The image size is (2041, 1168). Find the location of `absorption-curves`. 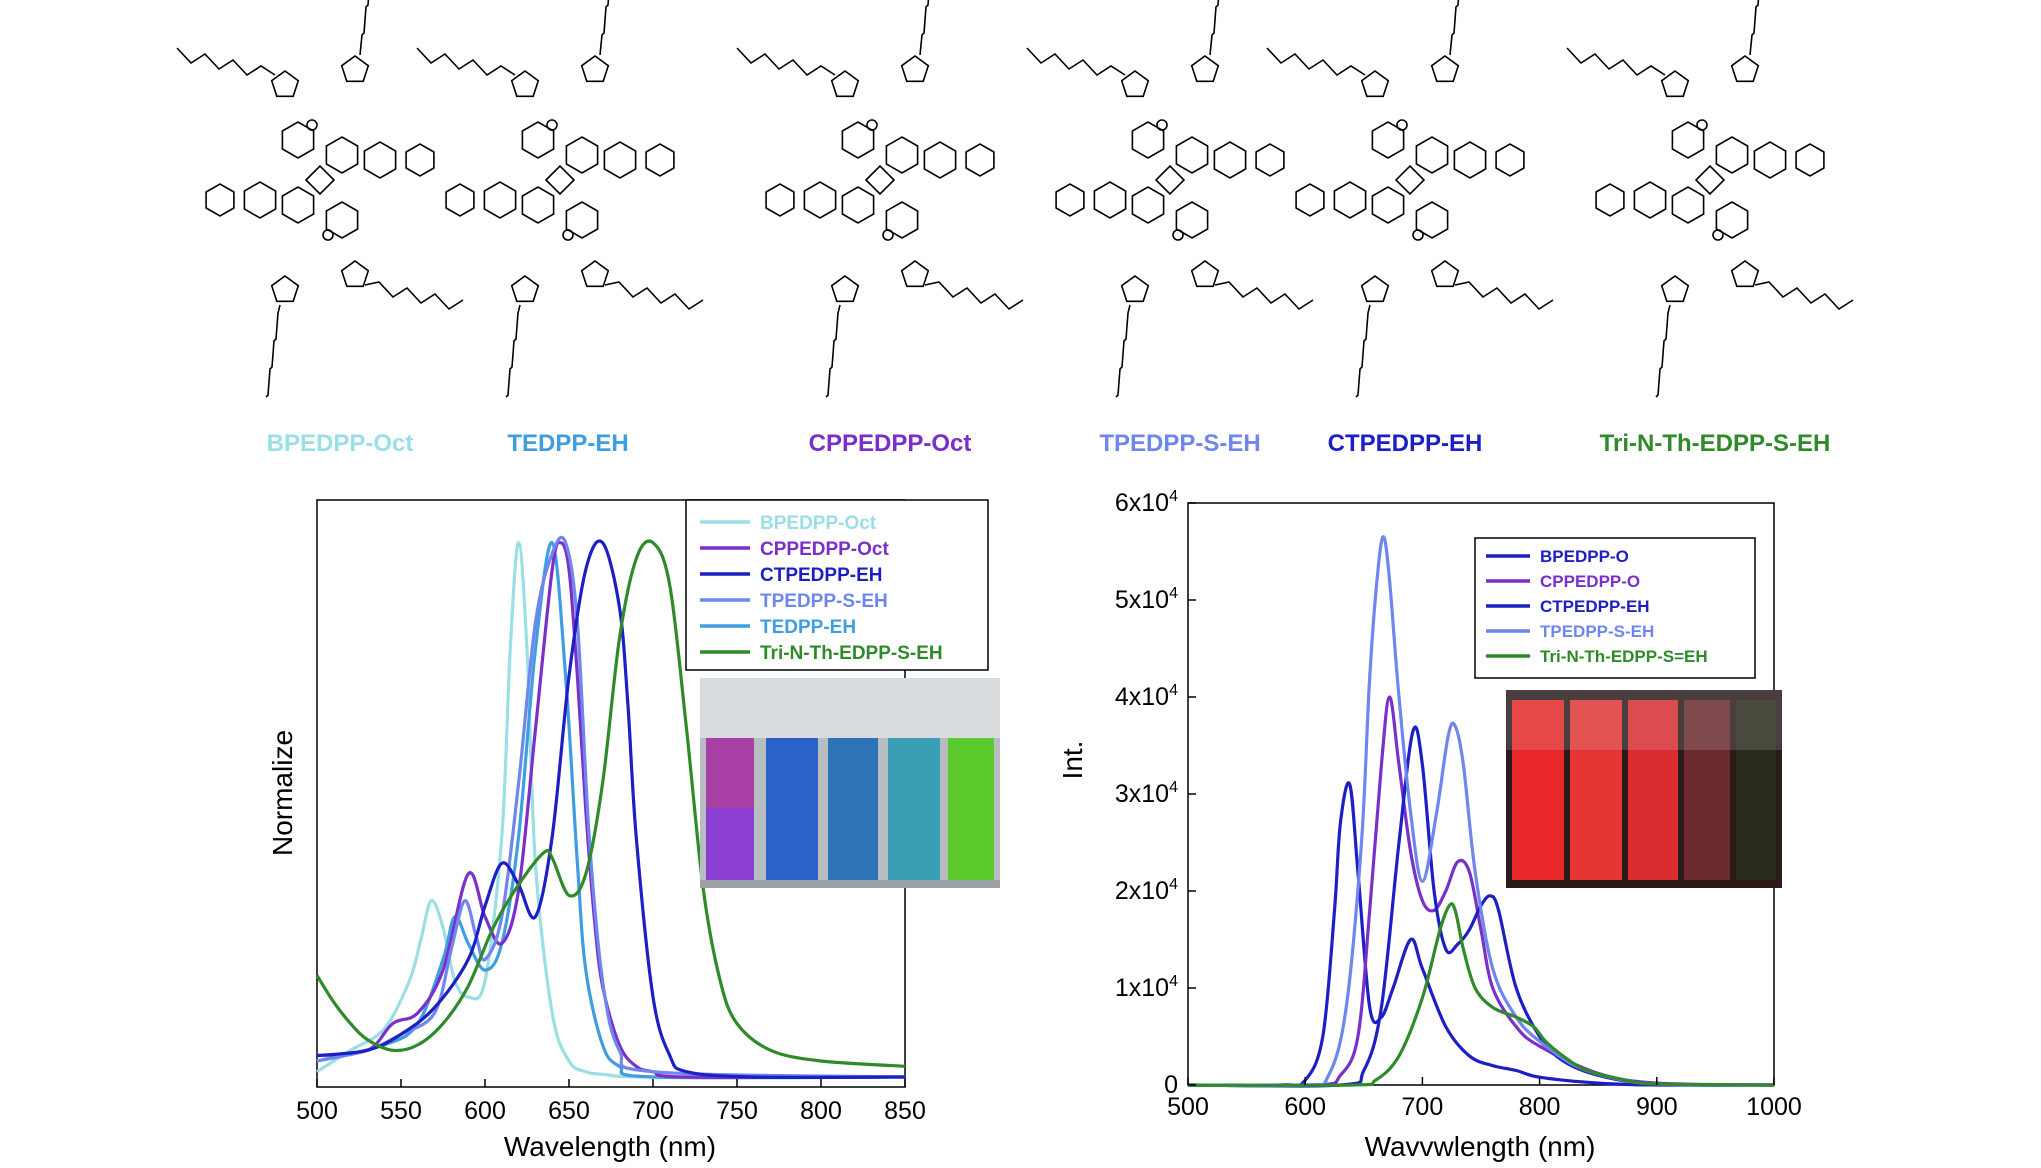

absorption-curves is located at coordinates (610, 807).